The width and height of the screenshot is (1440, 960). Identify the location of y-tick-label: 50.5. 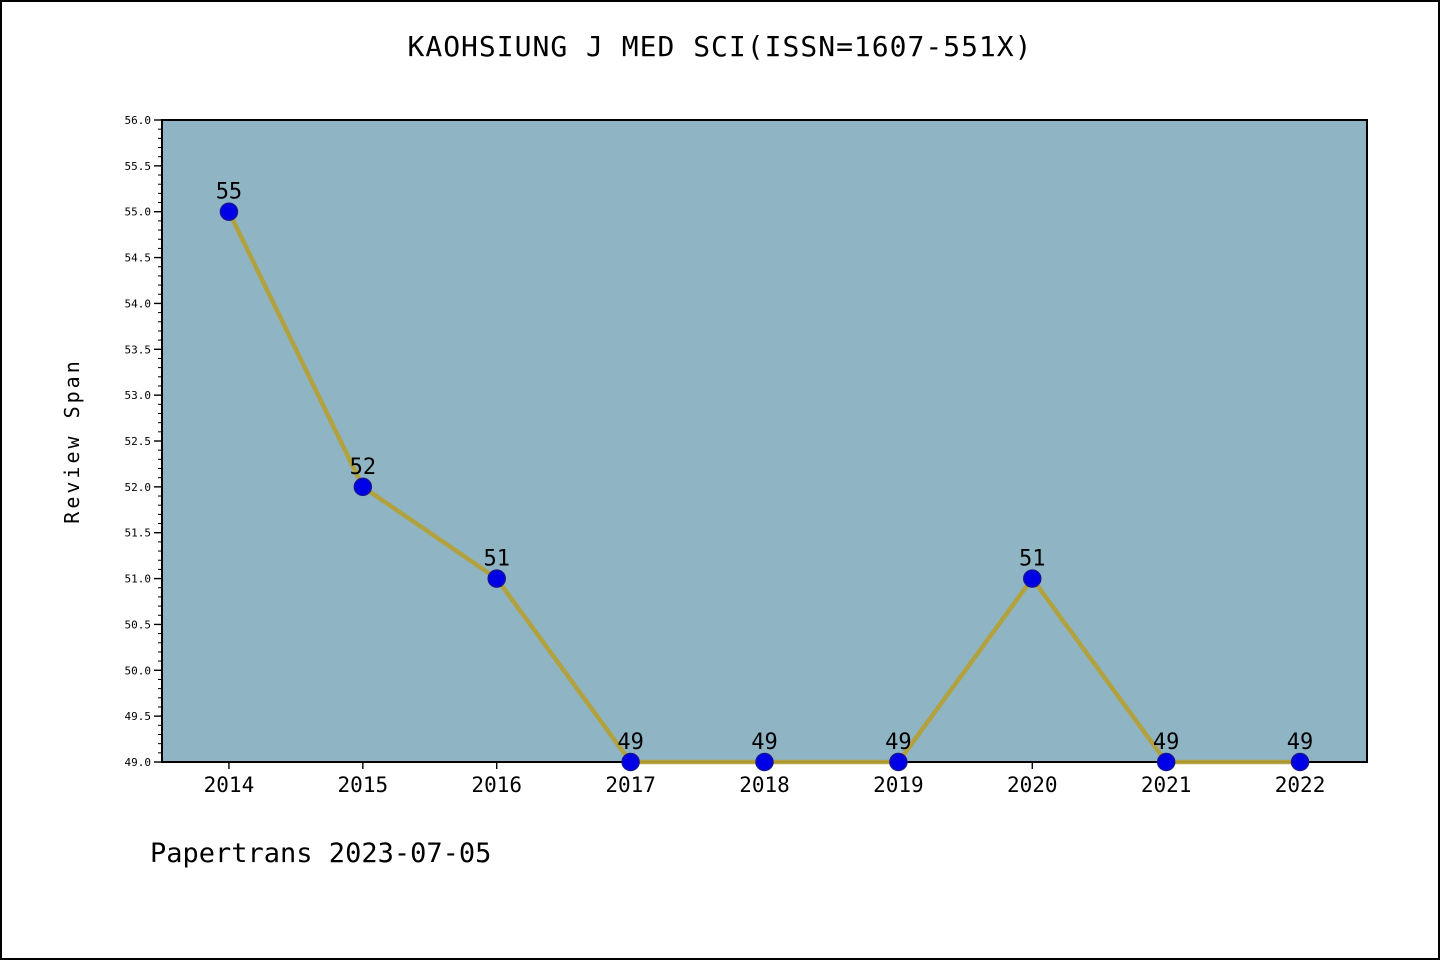
(138, 624).